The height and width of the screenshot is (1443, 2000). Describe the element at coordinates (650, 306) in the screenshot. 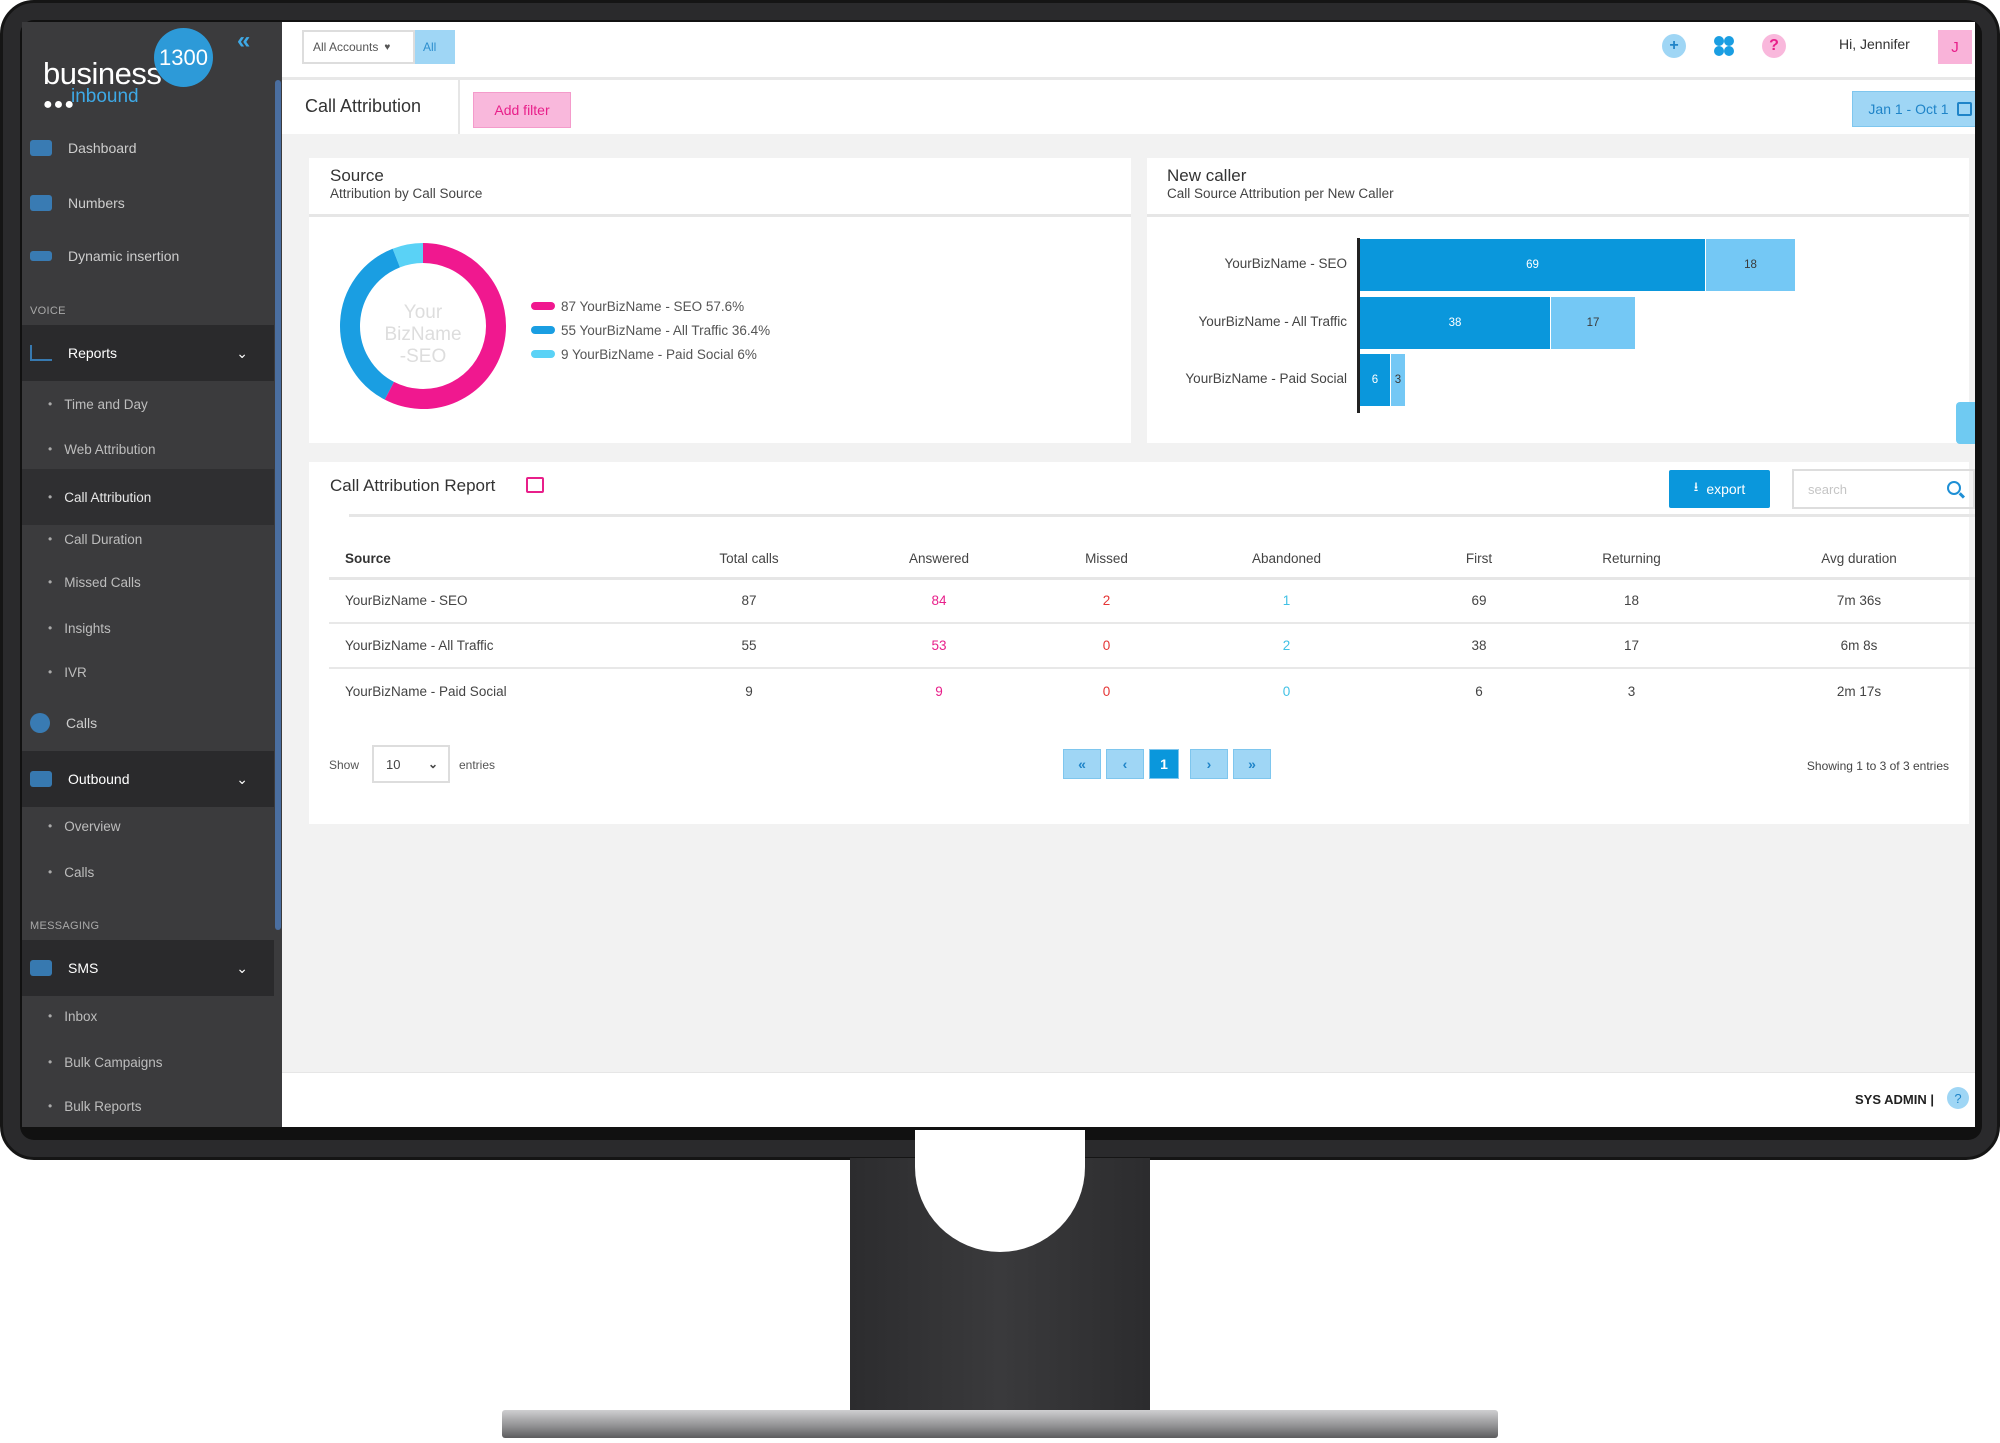

I see `legend-item: 87 YourBizName - SEO 57.6%` at that location.